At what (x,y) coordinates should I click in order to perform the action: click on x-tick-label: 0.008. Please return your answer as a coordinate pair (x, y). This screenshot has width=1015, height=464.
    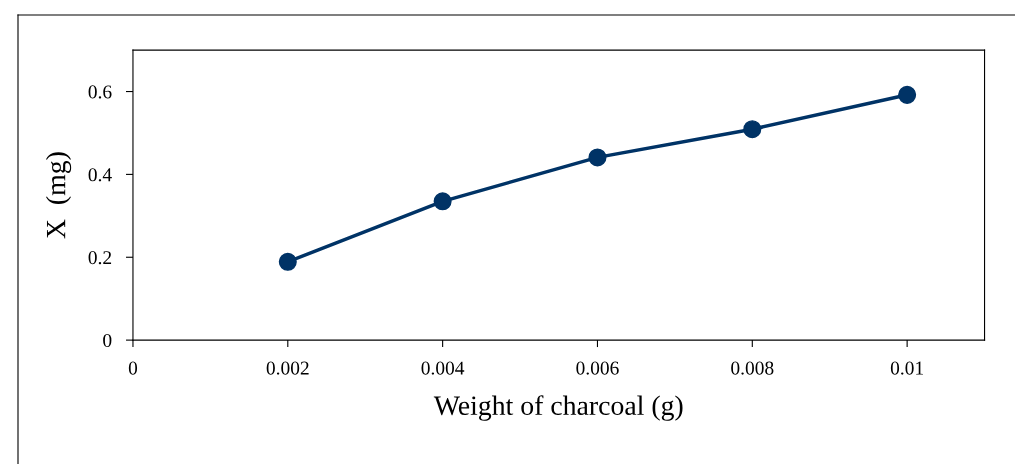
    Looking at the image, I should click on (752, 368).